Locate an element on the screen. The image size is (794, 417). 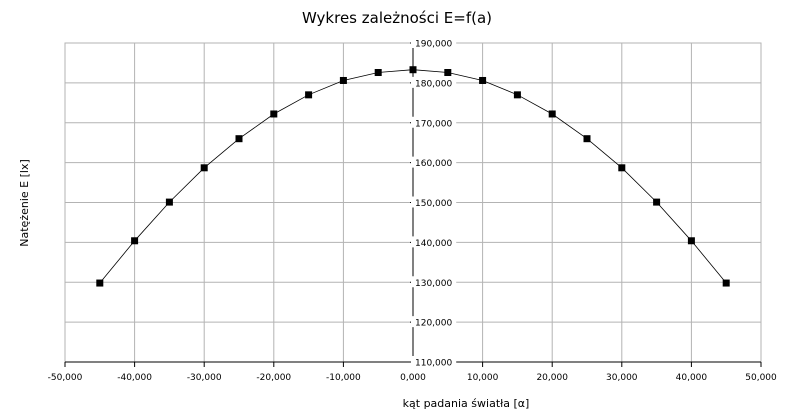
y-tick-label: 120,000 is located at coordinates (433, 324).